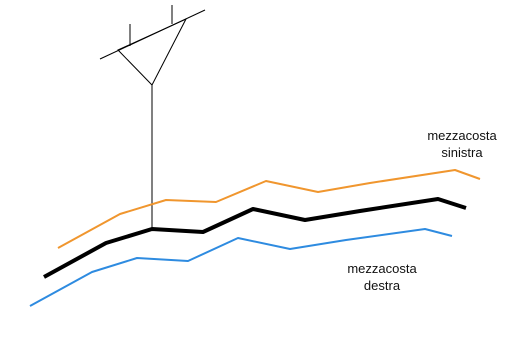 Image resolution: width=521 pixels, height=341 pixels. Describe the element at coordinates (382, 268) in the screenshot. I see `label-mezzacosta-destra-line1: mezzacosta` at that location.